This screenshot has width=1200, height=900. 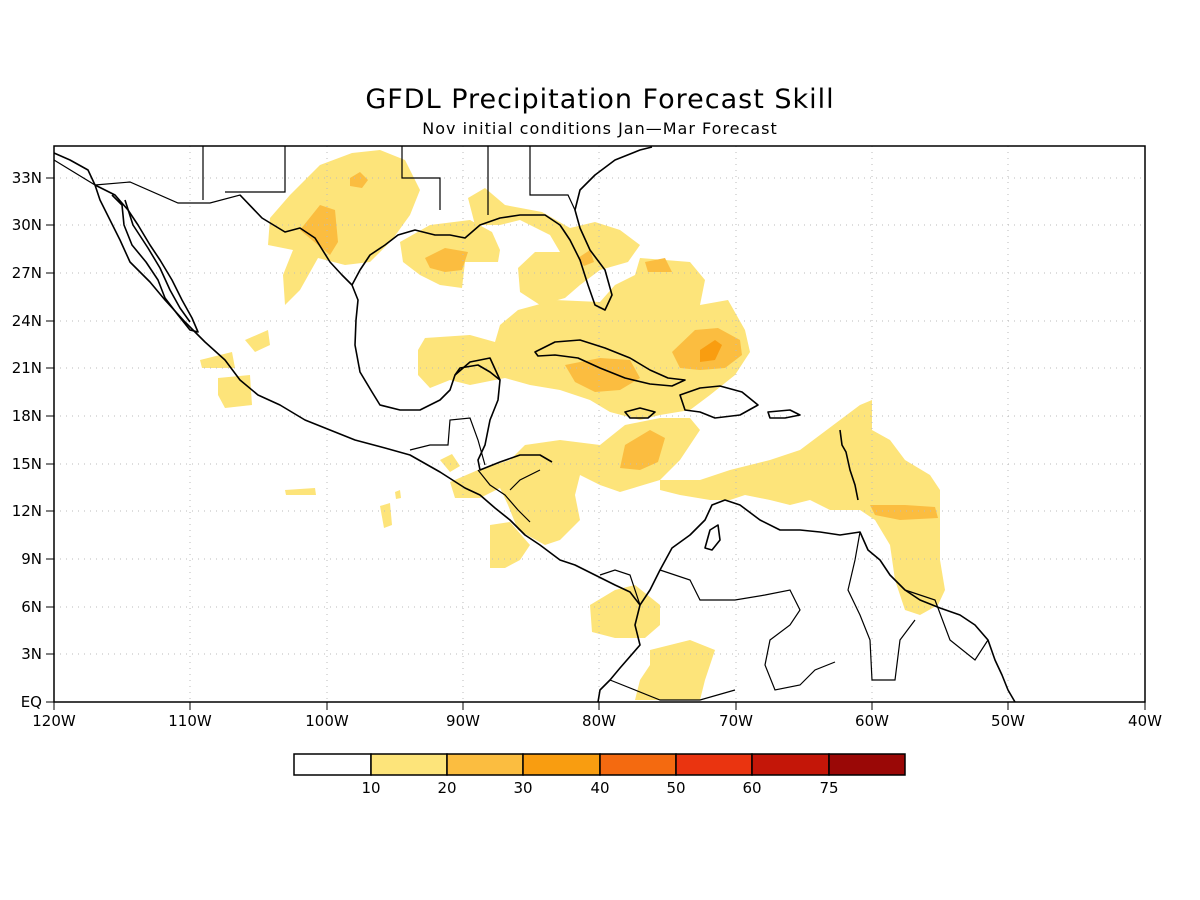 What do you see at coordinates (751, 788) in the screenshot?
I see `colorbar-label: 60` at bounding box center [751, 788].